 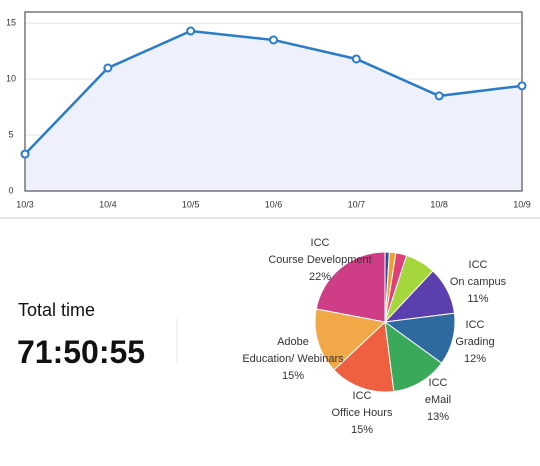 I want to click on slice-value: 11%, so click(x=478, y=299).